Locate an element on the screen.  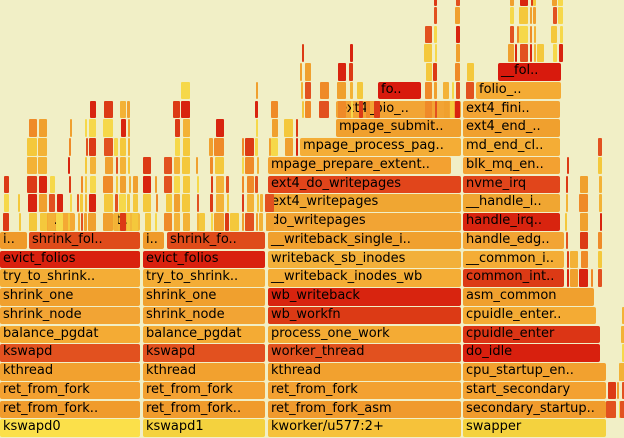
flame-frame: try_to_shrink.. is located at coordinates (204, 278).